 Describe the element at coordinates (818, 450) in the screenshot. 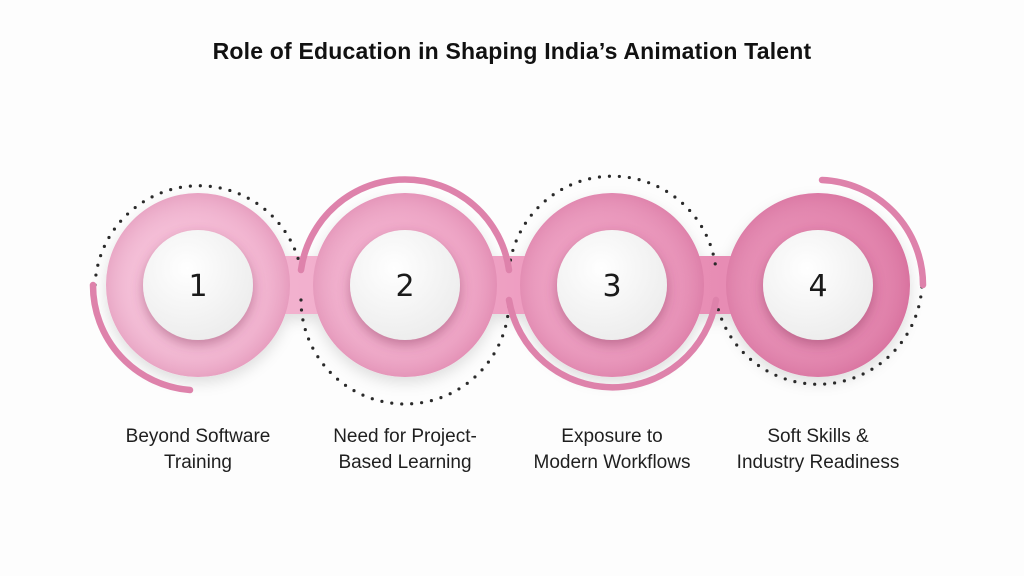

I see `step-label-4: Soft Skills & Industry Readiness` at that location.